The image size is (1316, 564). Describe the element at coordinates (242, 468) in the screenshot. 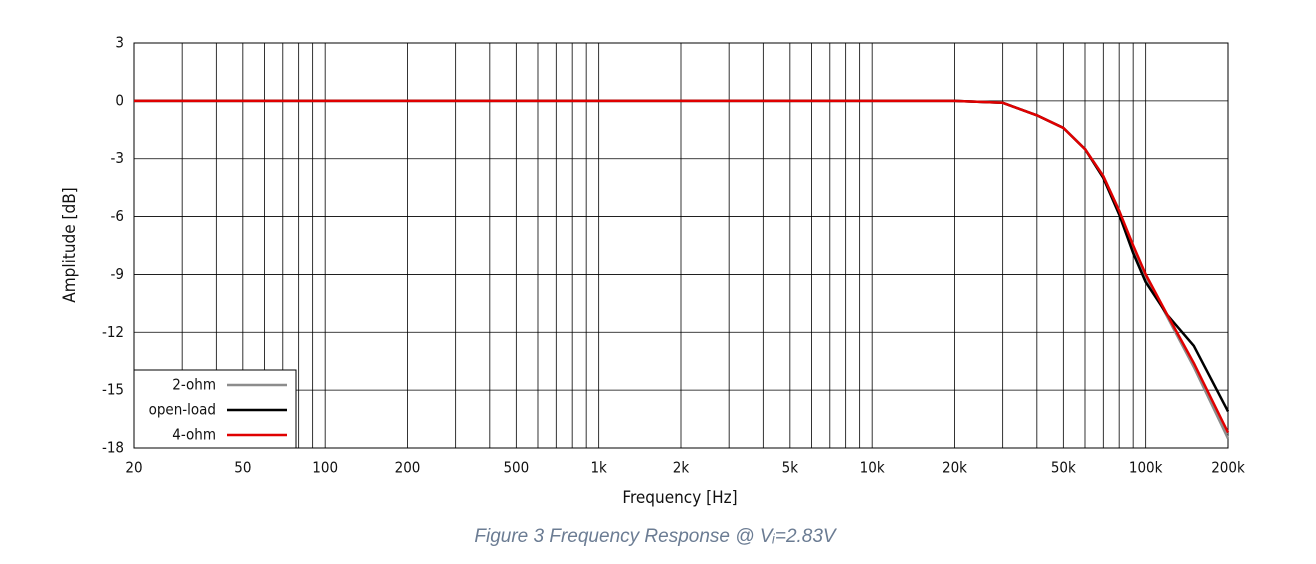

I see `x-tick-label: 50` at that location.